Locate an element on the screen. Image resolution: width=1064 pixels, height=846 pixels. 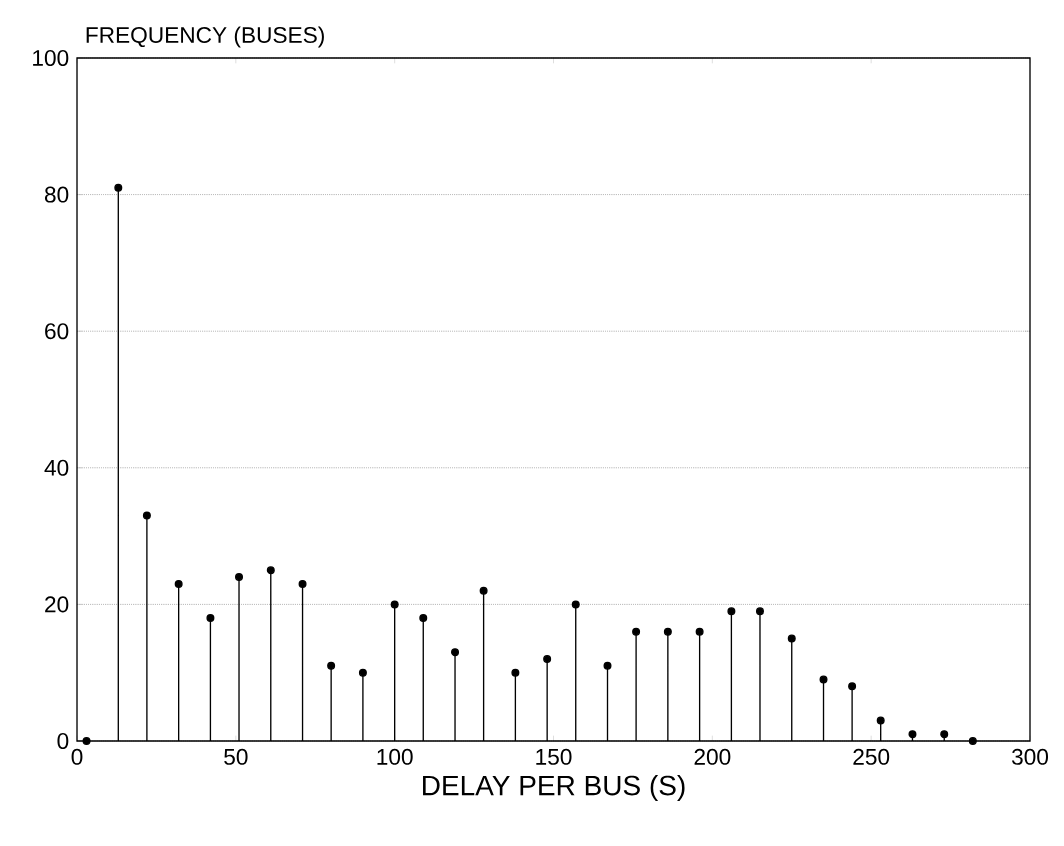
y-tick-label: 100 is located at coordinates (51, 58).